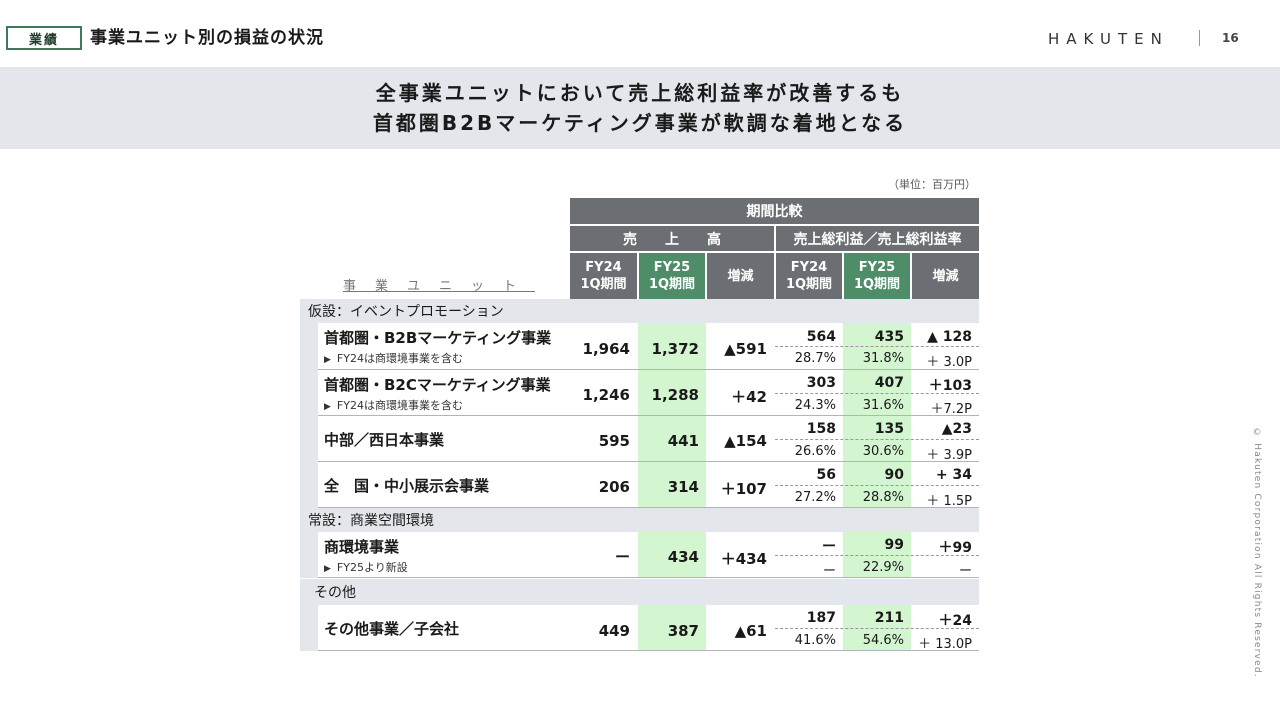  I want to click on sales-diff: ▲154, so click(745, 441).